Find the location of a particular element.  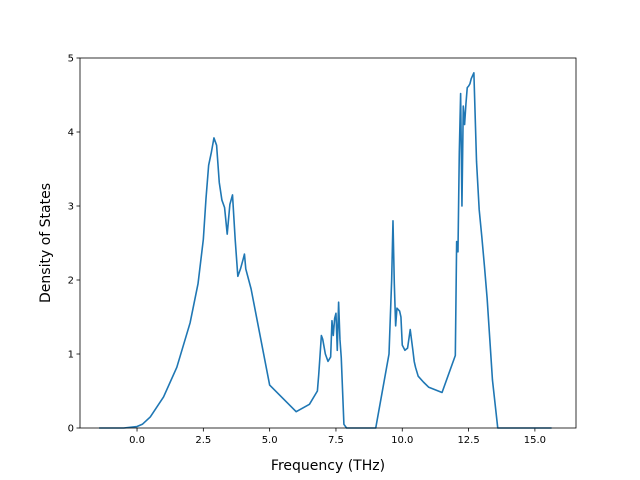

y-axis-label: Density of States is located at coordinates (46, 243).